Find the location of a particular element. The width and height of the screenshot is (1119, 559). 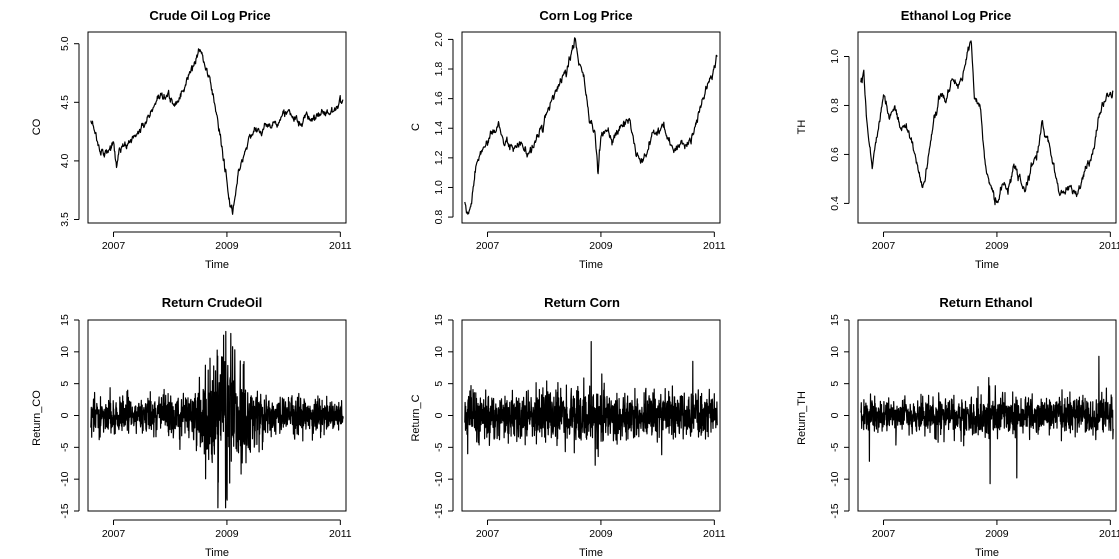

y-axis-label: TH is located at coordinates (802, 127).